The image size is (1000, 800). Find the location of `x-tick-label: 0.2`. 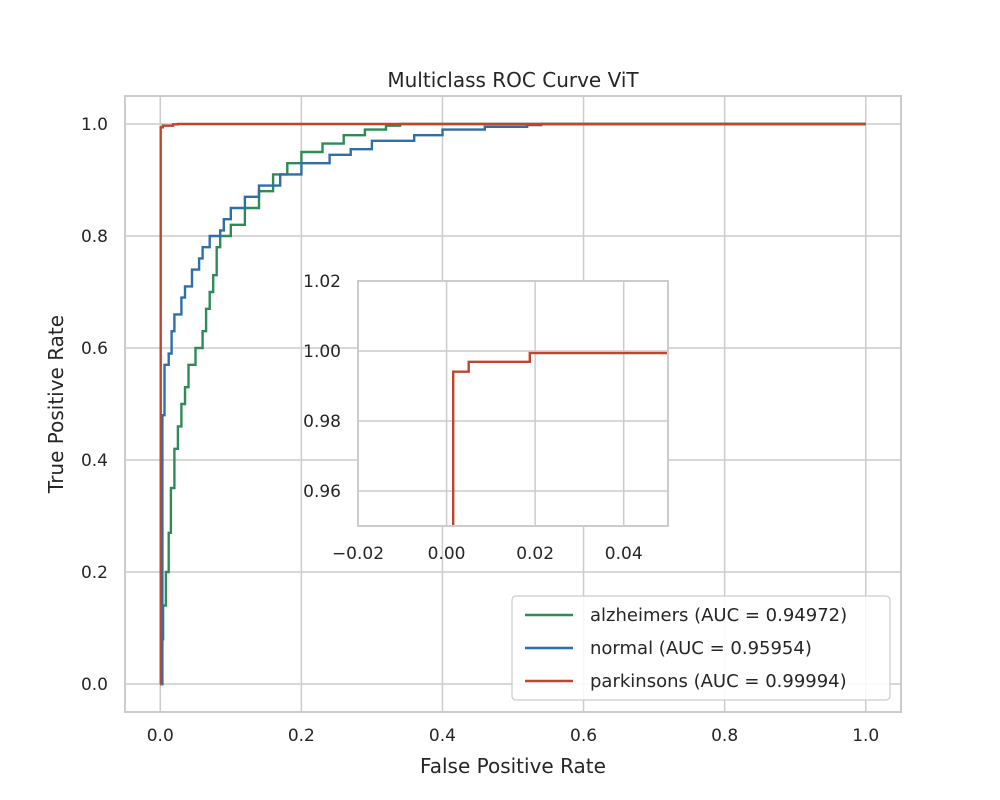

x-tick-label: 0.2 is located at coordinates (301, 736).